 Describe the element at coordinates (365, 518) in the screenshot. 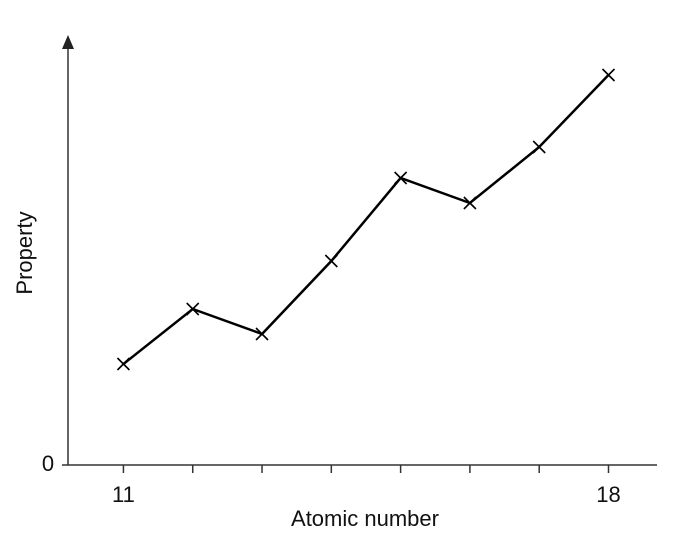

I see `x-axis-label: Atomic number` at that location.